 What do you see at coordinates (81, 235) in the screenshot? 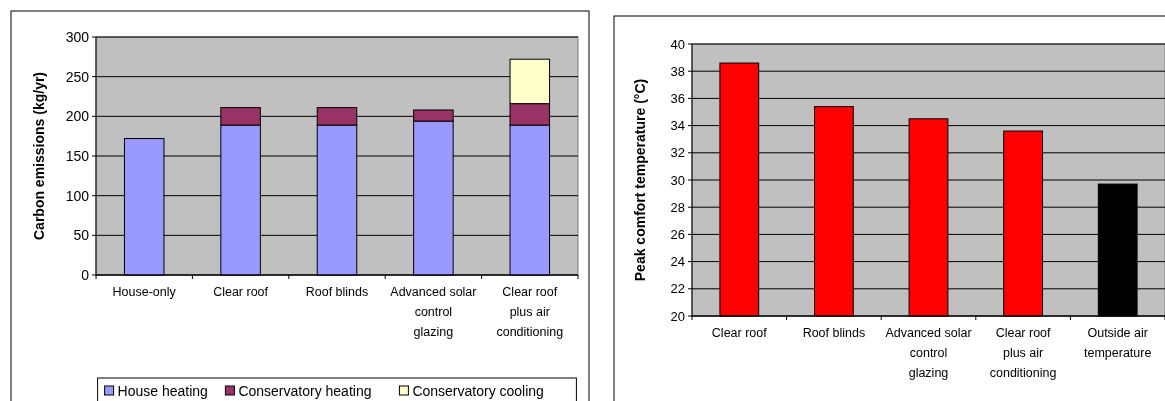
I see `y-tick-label: 50` at bounding box center [81, 235].